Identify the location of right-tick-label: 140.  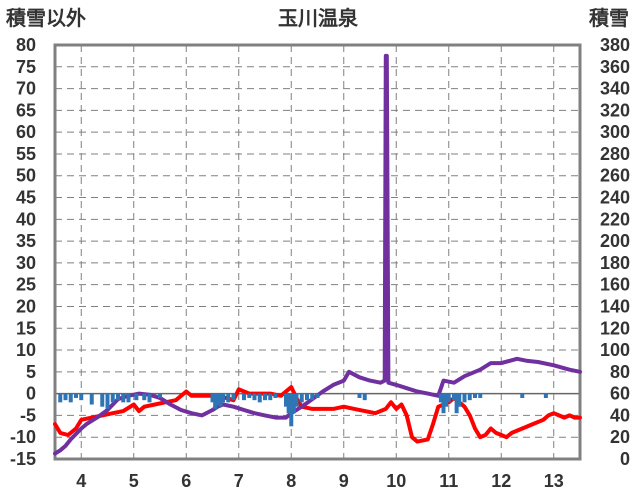
(615, 306).